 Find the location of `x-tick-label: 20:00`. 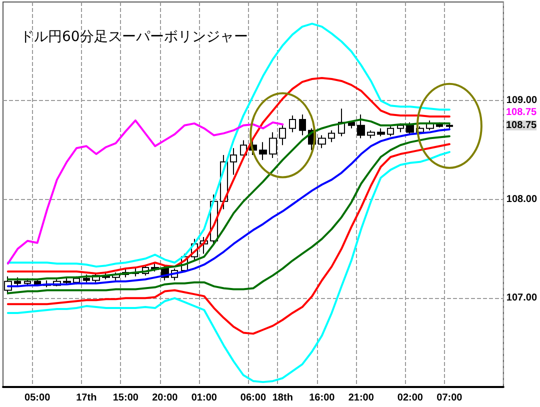

x-tick-label: 20:00 is located at coordinates (165, 398).